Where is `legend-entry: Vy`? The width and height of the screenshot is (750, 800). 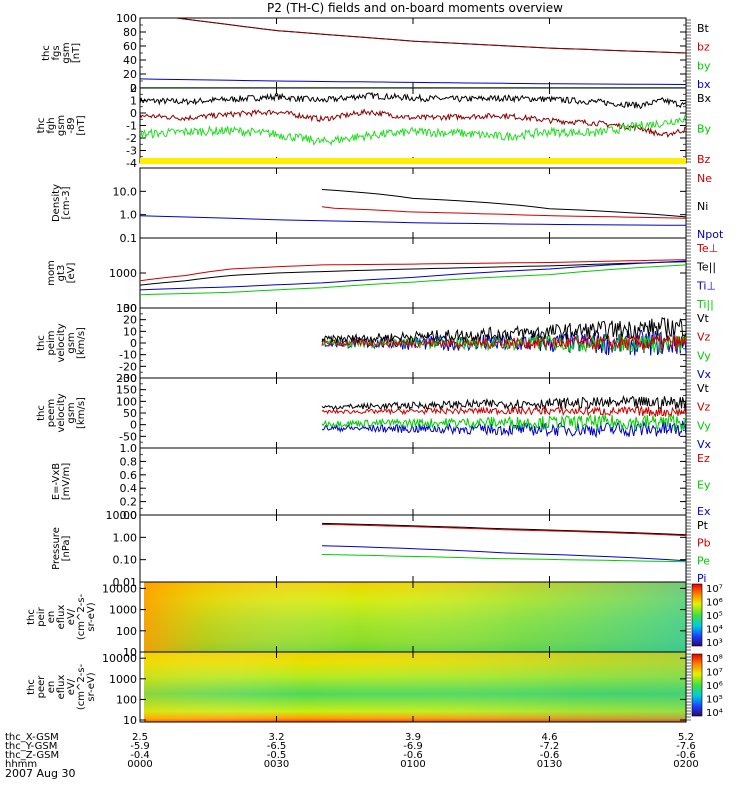
legend-entry: Vy is located at coordinates (704, 425).